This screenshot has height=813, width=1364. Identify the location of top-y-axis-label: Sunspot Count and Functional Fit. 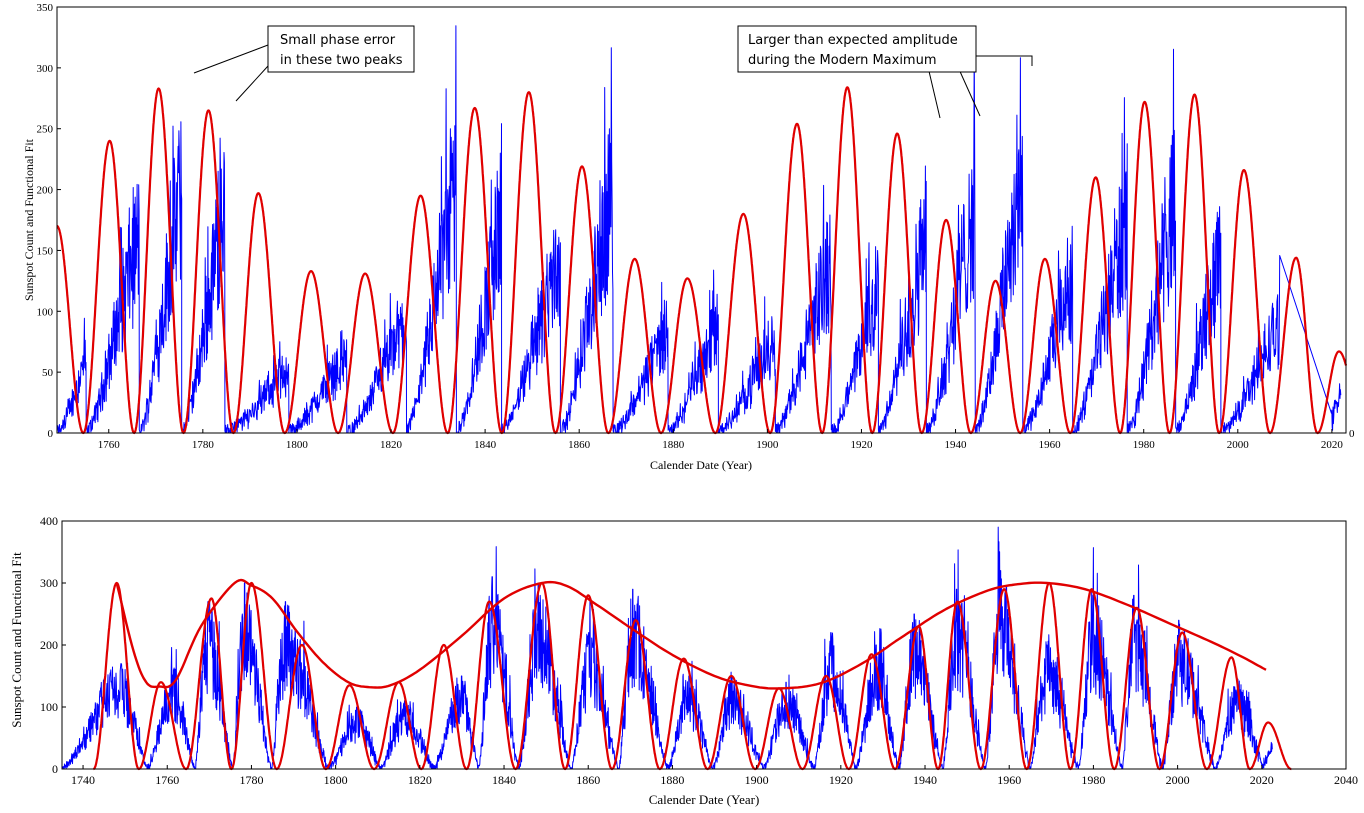
(29, 219).